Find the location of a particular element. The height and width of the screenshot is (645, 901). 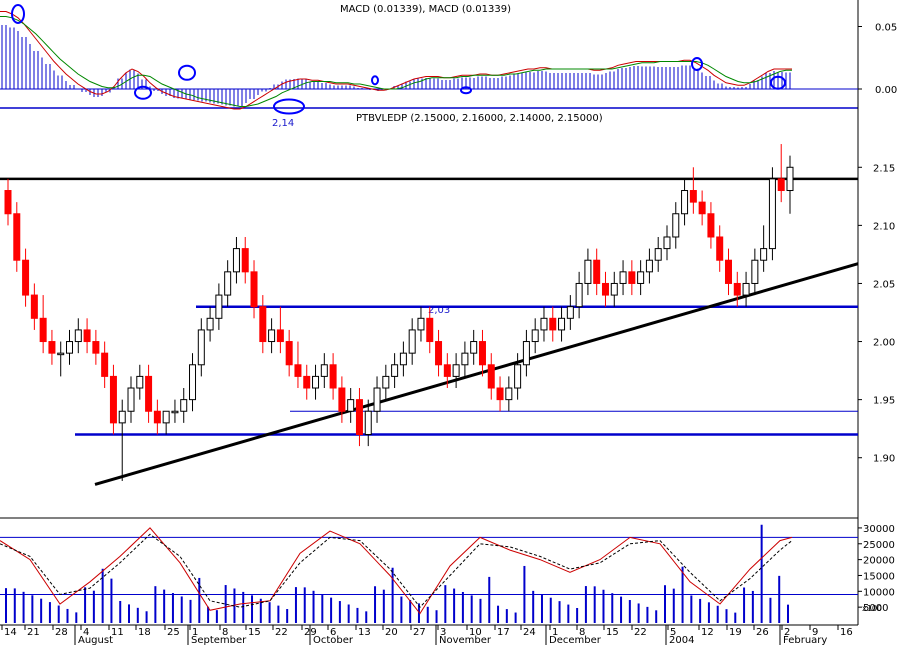

volume-y-tick-label: 30000 is located at coordinates (879, 529).